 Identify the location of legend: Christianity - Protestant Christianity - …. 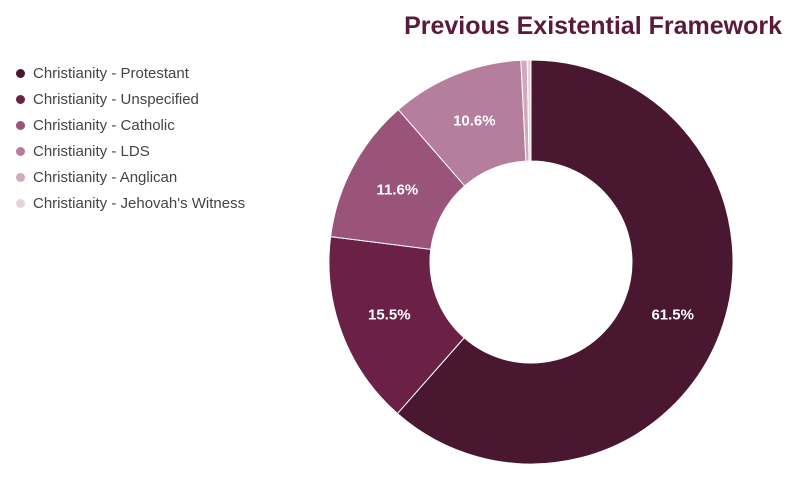
(130, 138).